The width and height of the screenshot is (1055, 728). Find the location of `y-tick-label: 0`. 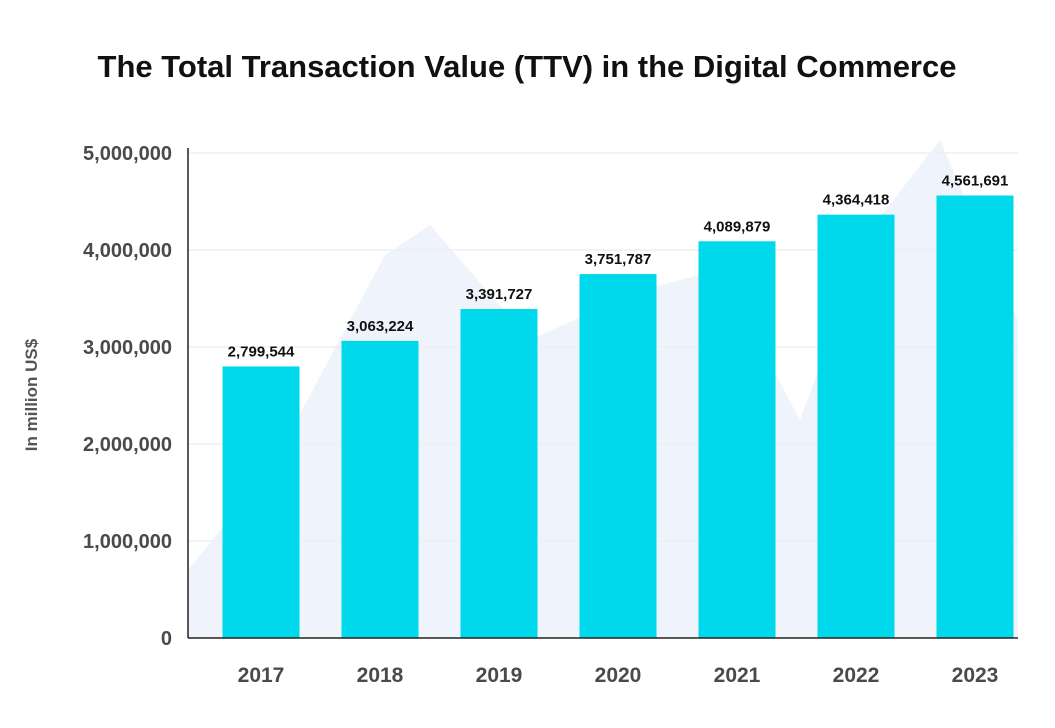

y-tick-label: 0 is located at coordinates (166, 639).